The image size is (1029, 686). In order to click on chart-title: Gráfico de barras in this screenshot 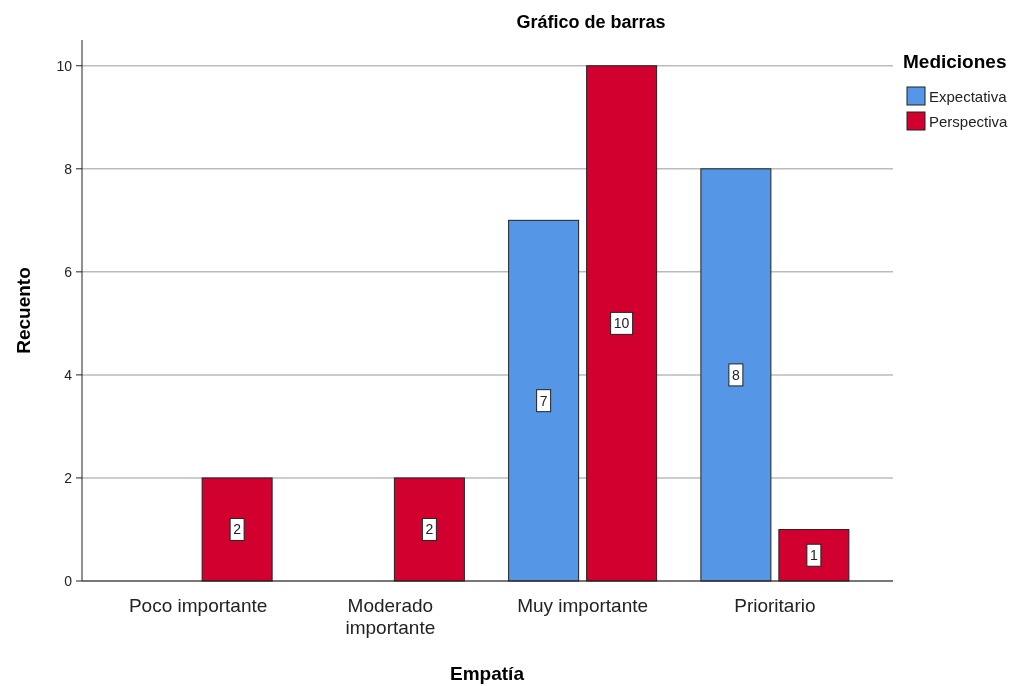, I will do `click(591, 22)`.